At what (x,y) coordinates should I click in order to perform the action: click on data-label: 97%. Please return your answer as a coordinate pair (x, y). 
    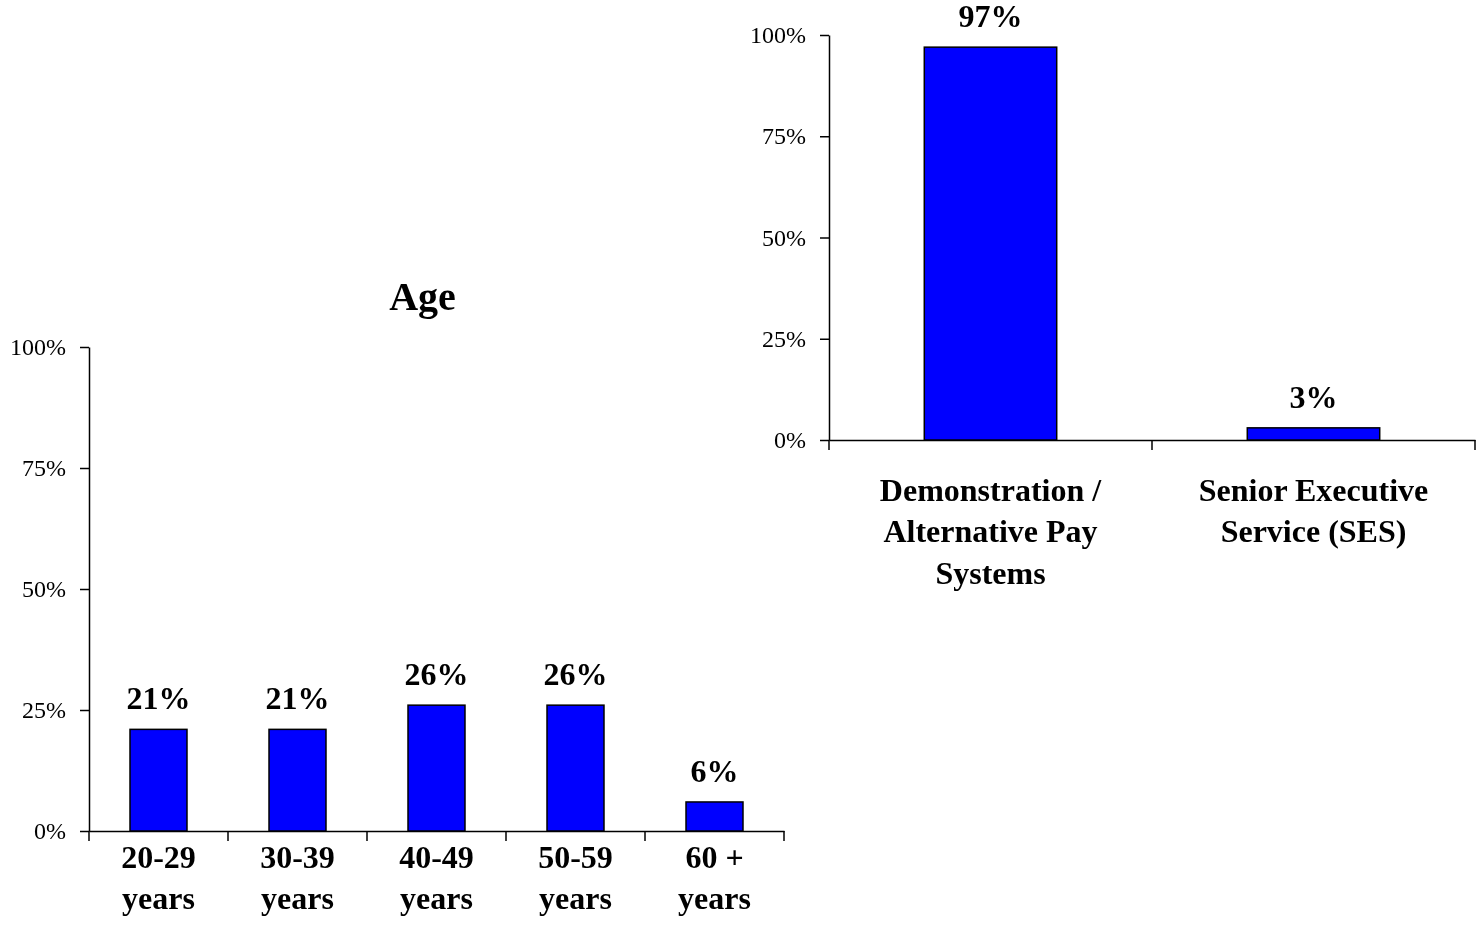
    Looking at the image, I should click on (990, 17).